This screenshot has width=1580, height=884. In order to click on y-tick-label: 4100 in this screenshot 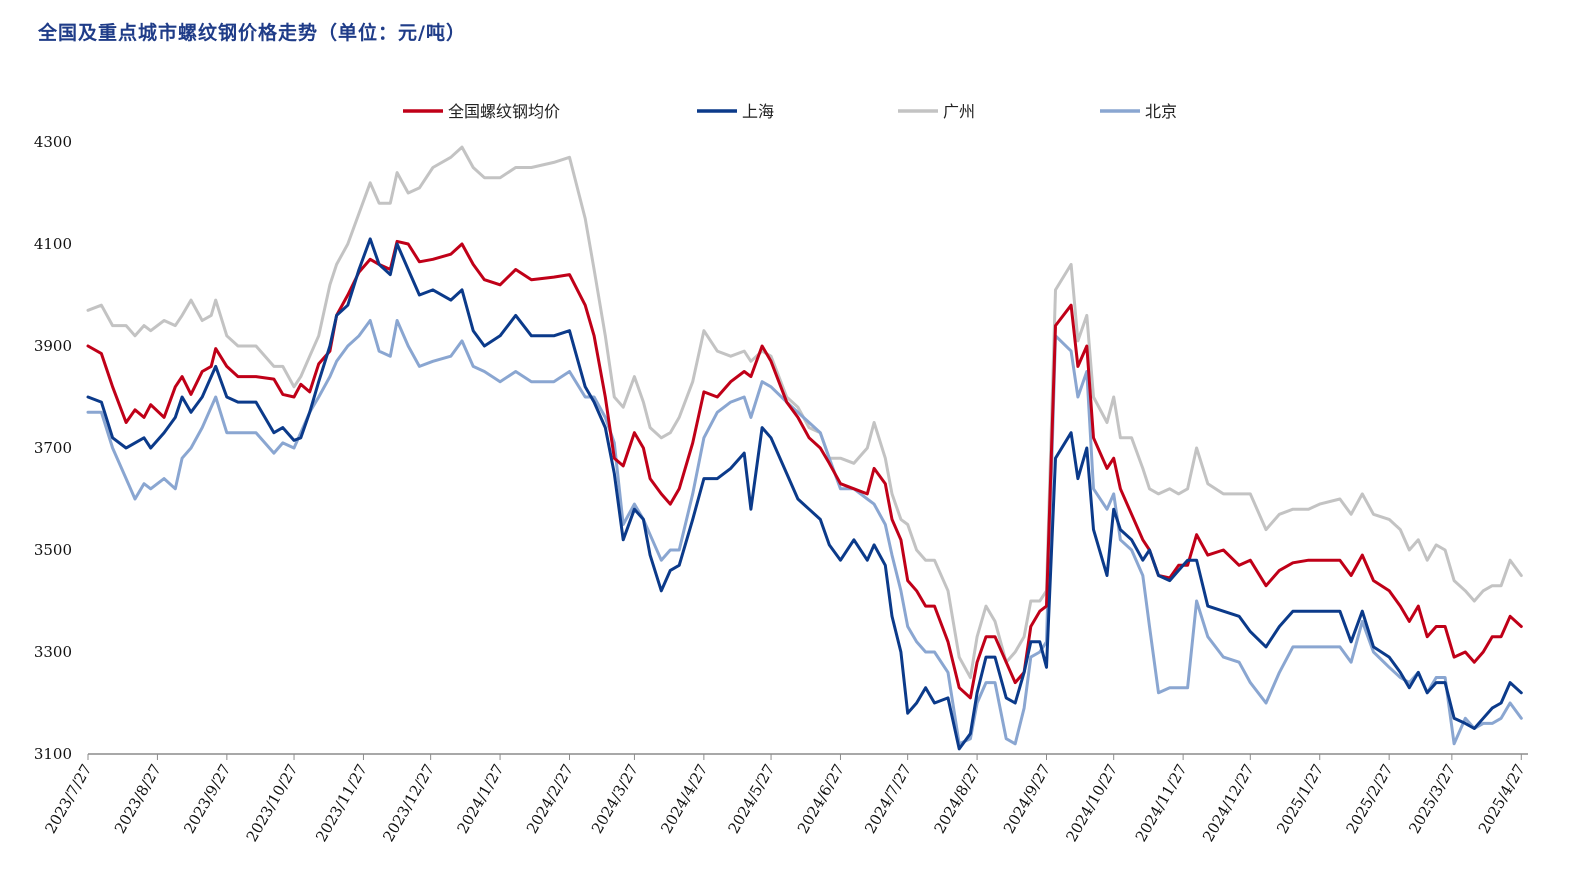, I will do `click(53, 244)`.